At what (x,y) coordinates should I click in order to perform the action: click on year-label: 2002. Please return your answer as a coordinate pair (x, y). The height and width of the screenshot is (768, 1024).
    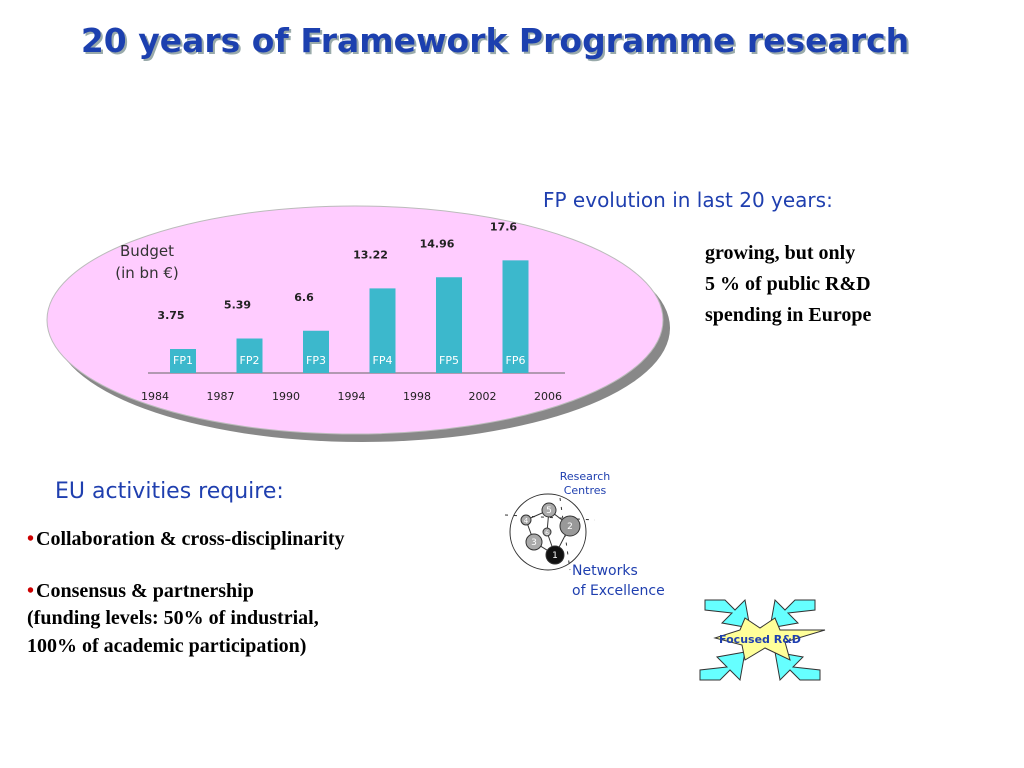
    Looking at the image, I should click on (483, 396).